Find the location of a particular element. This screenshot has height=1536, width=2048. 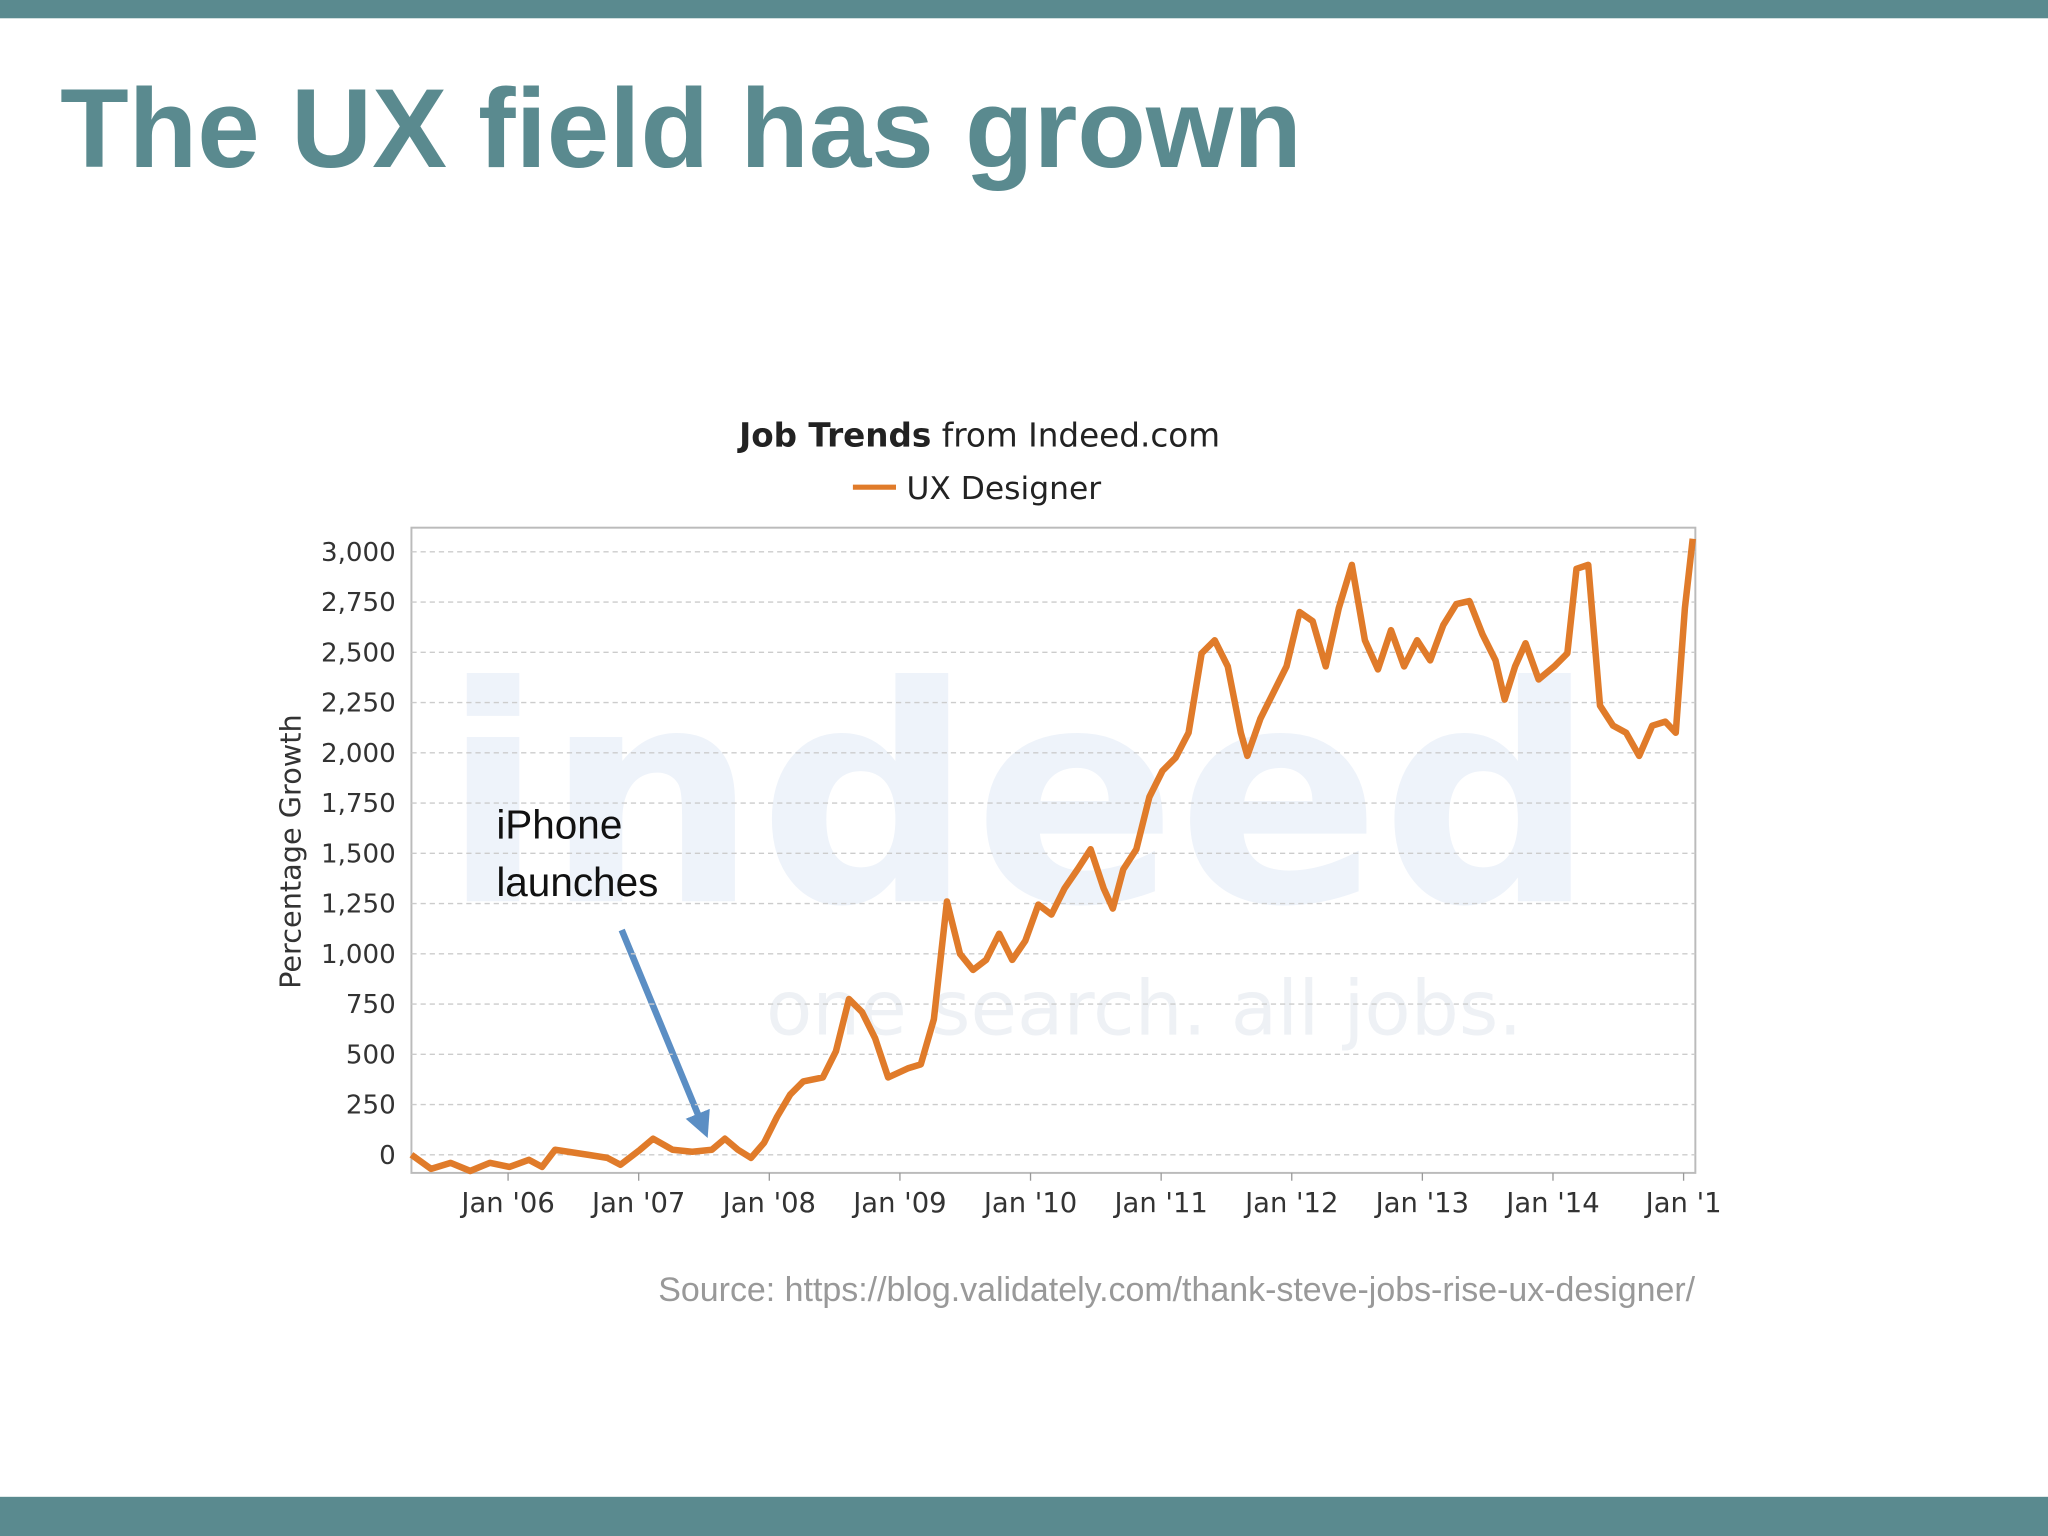

x-tick-label: Jan '1 is located at coordinates (1683, 1203).